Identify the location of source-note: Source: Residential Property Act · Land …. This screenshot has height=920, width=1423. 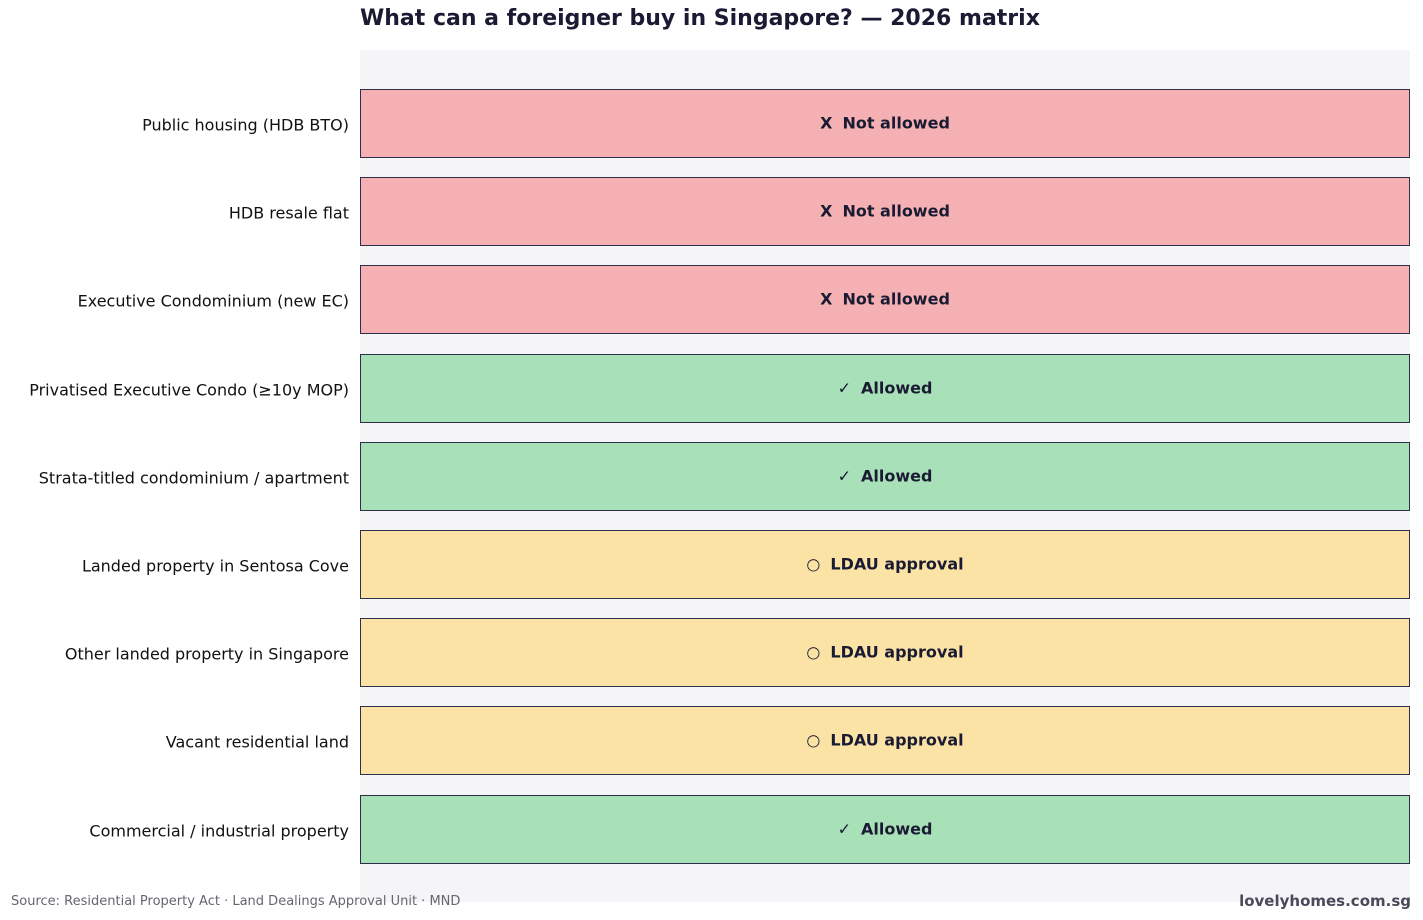
(236, 901).